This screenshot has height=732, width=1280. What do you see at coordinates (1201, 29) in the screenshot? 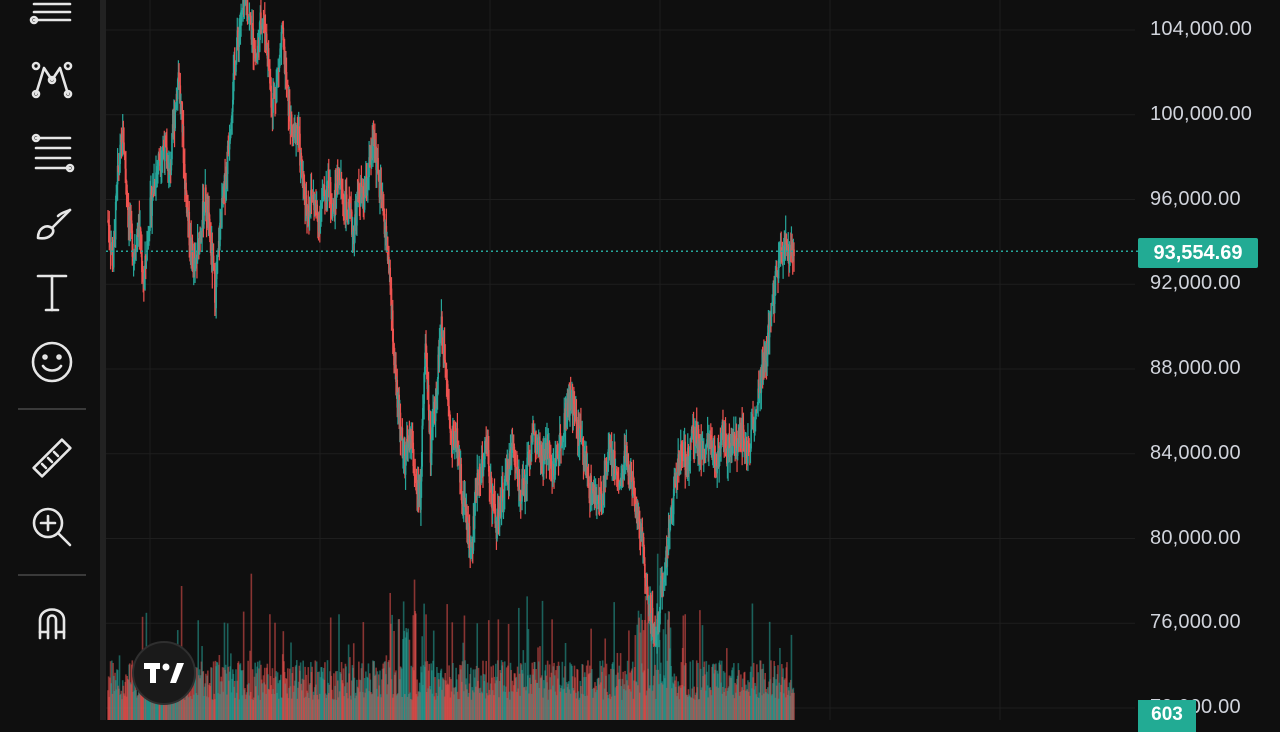
I see `price-tick-label: 104,000.00` at bounding box center [1201, 29].